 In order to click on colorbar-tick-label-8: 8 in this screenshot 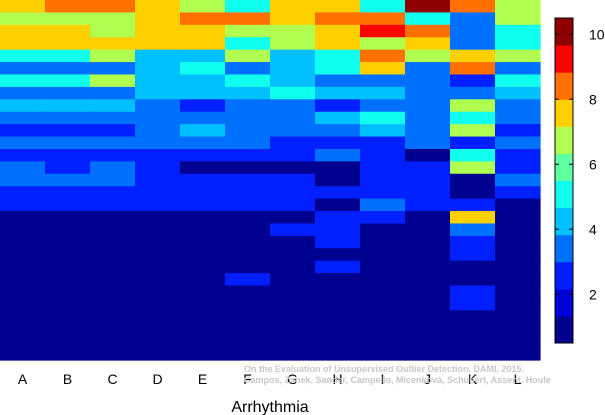, I will do `click(593, 99)`.